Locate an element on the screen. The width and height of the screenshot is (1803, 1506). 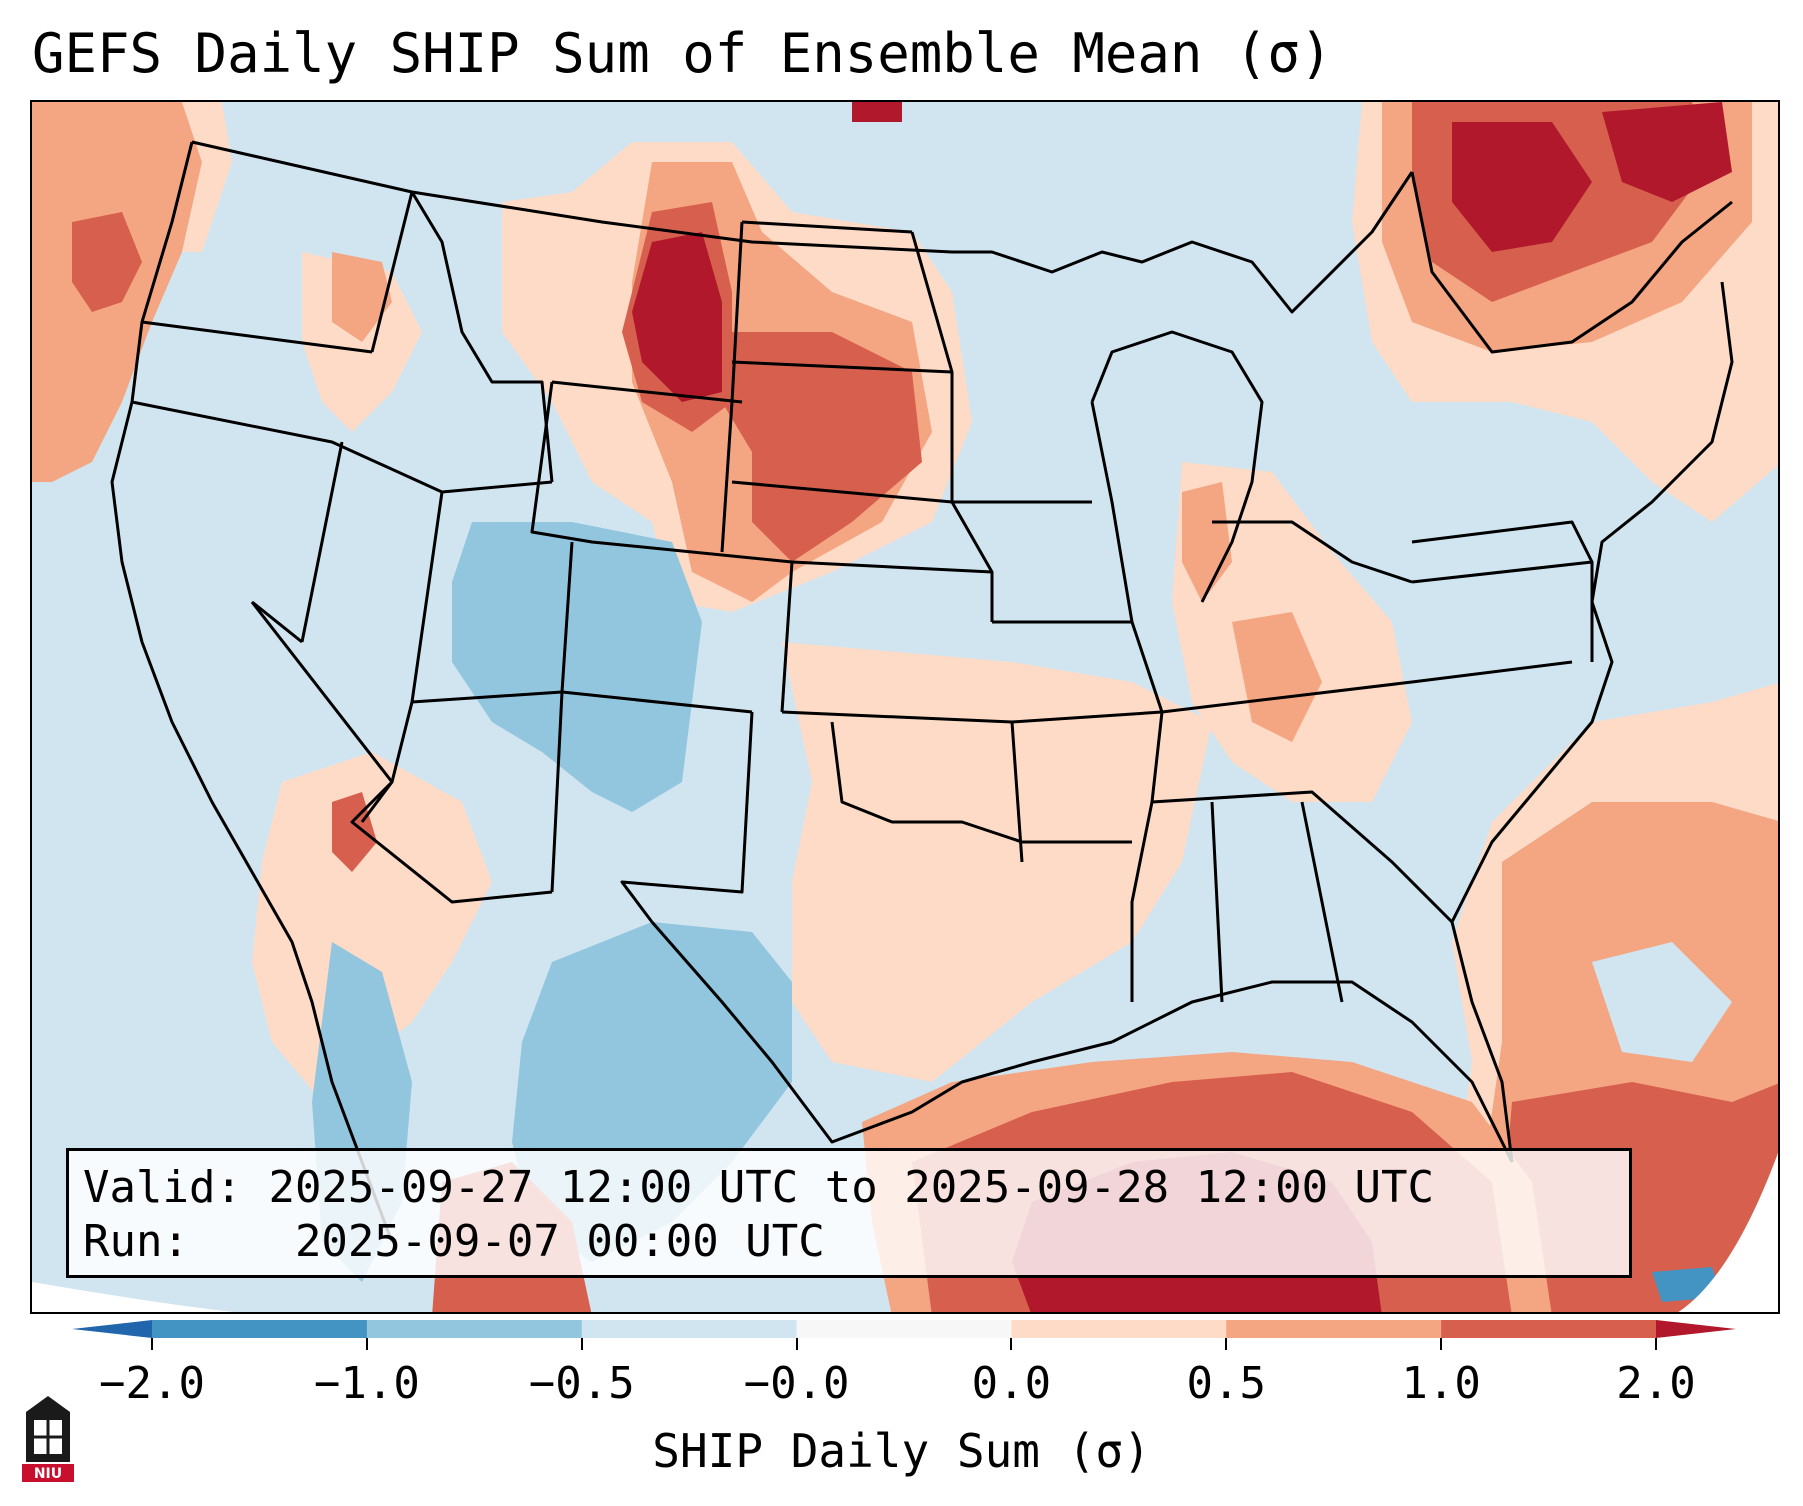
ny-border is located at coordinates (1502, 541).